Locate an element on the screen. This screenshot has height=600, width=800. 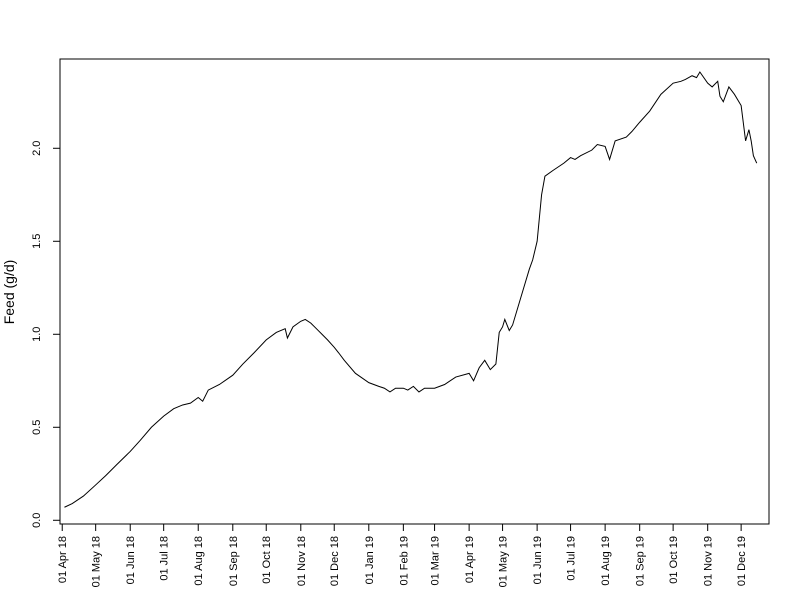
x-tick-label: 01 Sep 18 is located at coordinates (234, 561).